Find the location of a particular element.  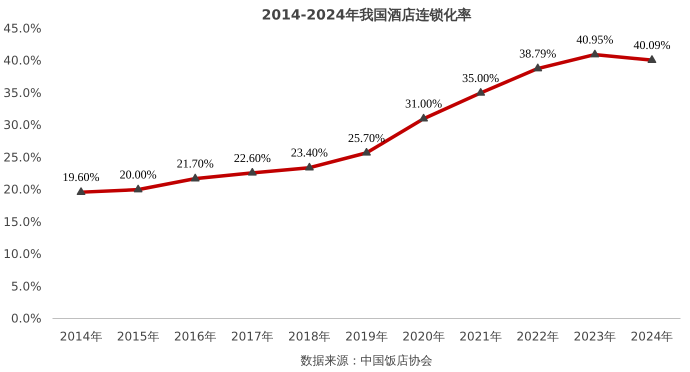

chart-title: 2014-2024年我国酒店连锁化率 is located at coordinates (367, 15).